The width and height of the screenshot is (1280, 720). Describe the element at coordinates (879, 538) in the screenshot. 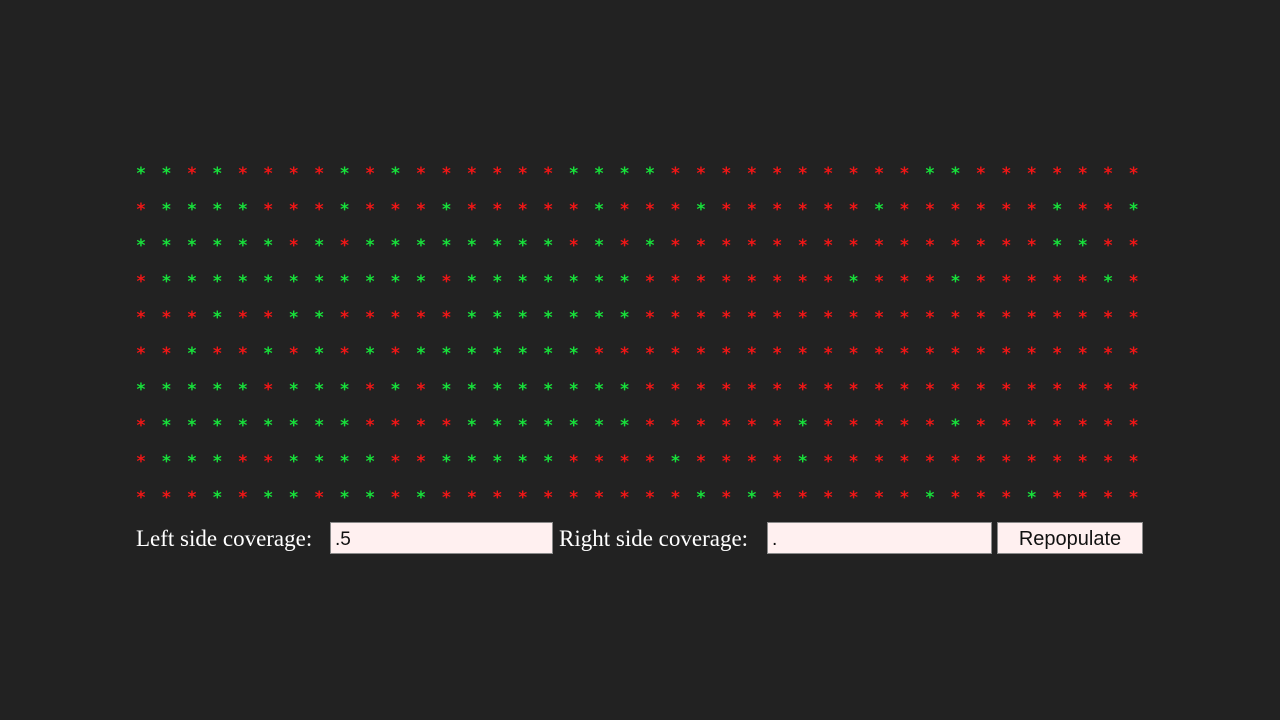

I see `right-input: .` at that location.